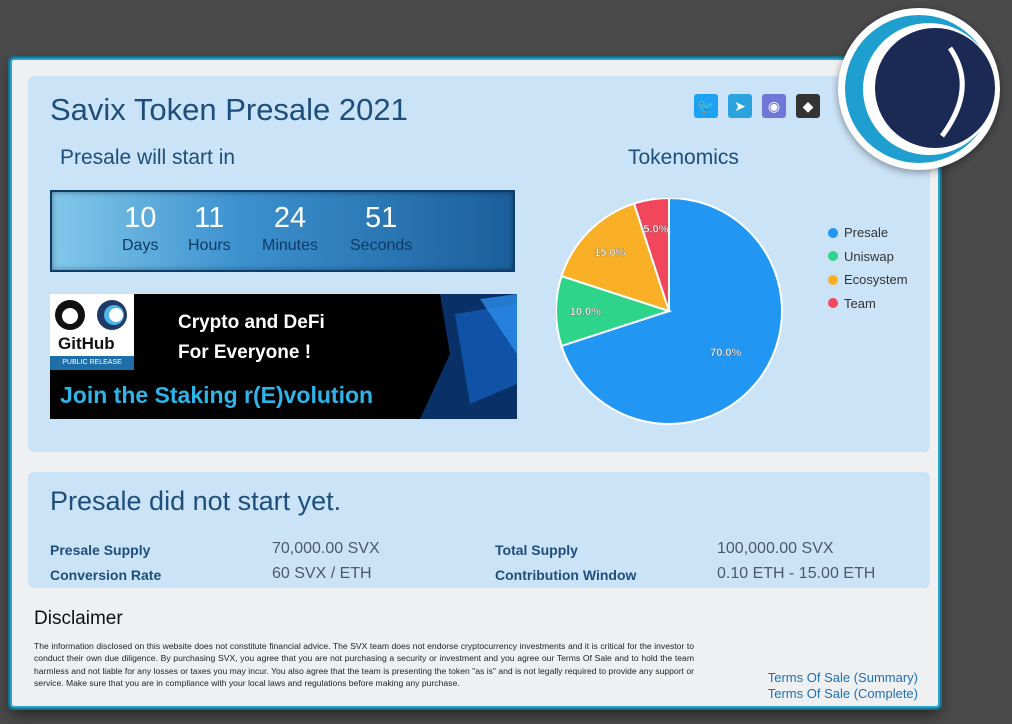 Image resolution: width=1012 pixels, height=724 pixels. What do you see at coordinates (196, 501) in the screenshot?
I see `status-title: Presale did not start yet.` at bounding box center [196, 501].